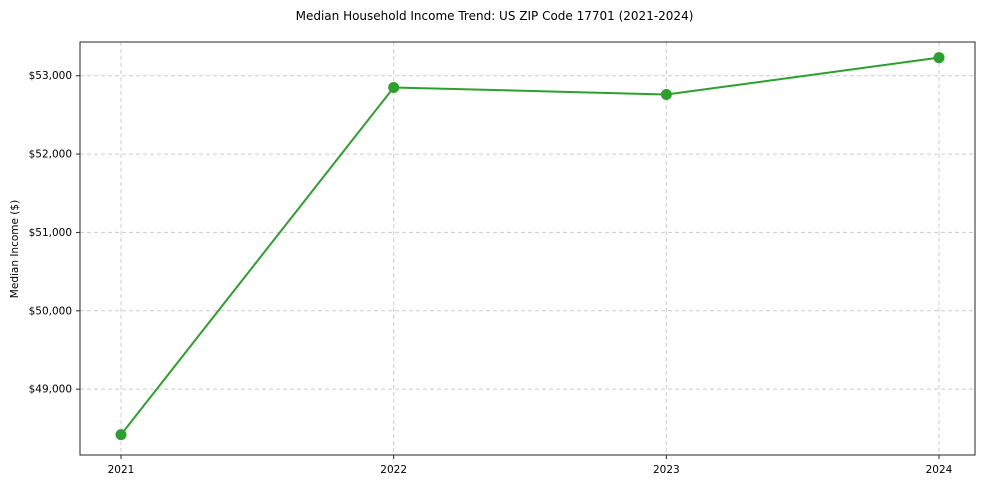 Image resolution: width=989 pixels, height=490 pixels. Describe the element at coordinates (50, 390) in the screenshot. I see `y-tick-label: $49,000` at that location.